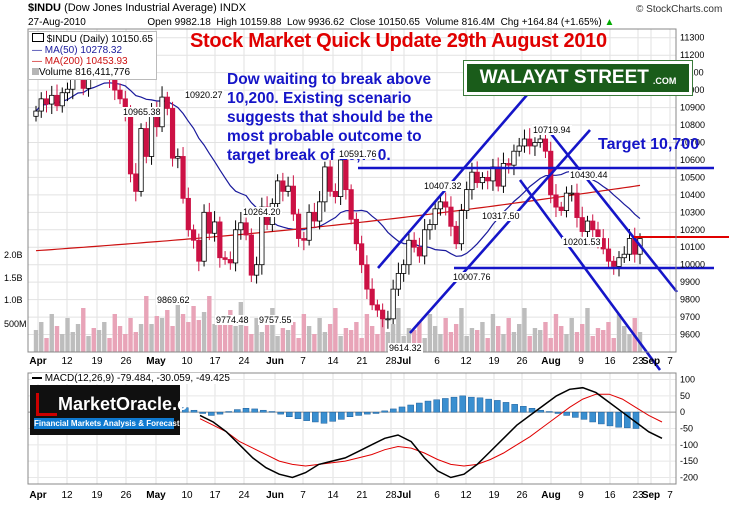 This screenshot has height=507, width=729. What do you see at coordinates (443, 186) in the screenshot?
I see `price-annotation: 10407.32` at bounding box center [443, 186].